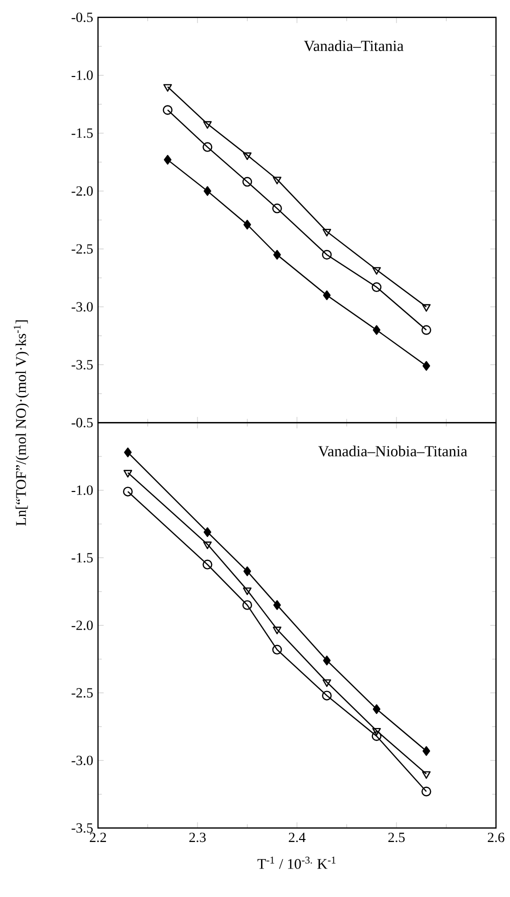 This screenshot has height=897, width=510. What do you see at coordinates (297, 862) in the screenshot?
I see `x-axis-title: T$^{-1}$ / 10$^{-3.}$ K$^{-1}$` at bounding box center [297, 862].